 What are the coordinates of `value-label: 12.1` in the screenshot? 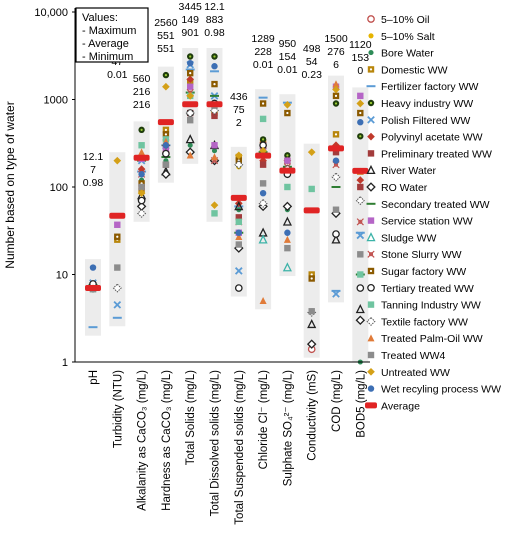 It's located at (93, 157).